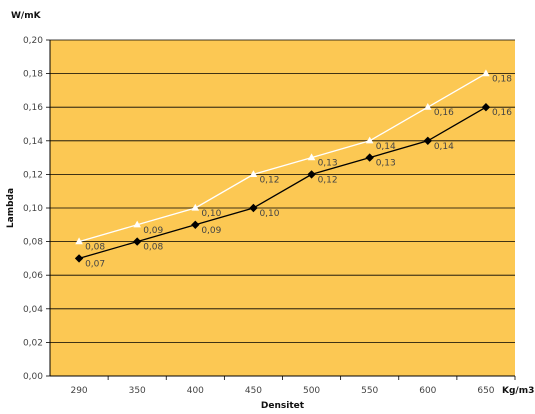 The image size is (535, 414). What do you see at coordinates (195, 391) in the screenshot?
I see `x-tick-label: 400` at bounding box center [195, 391].